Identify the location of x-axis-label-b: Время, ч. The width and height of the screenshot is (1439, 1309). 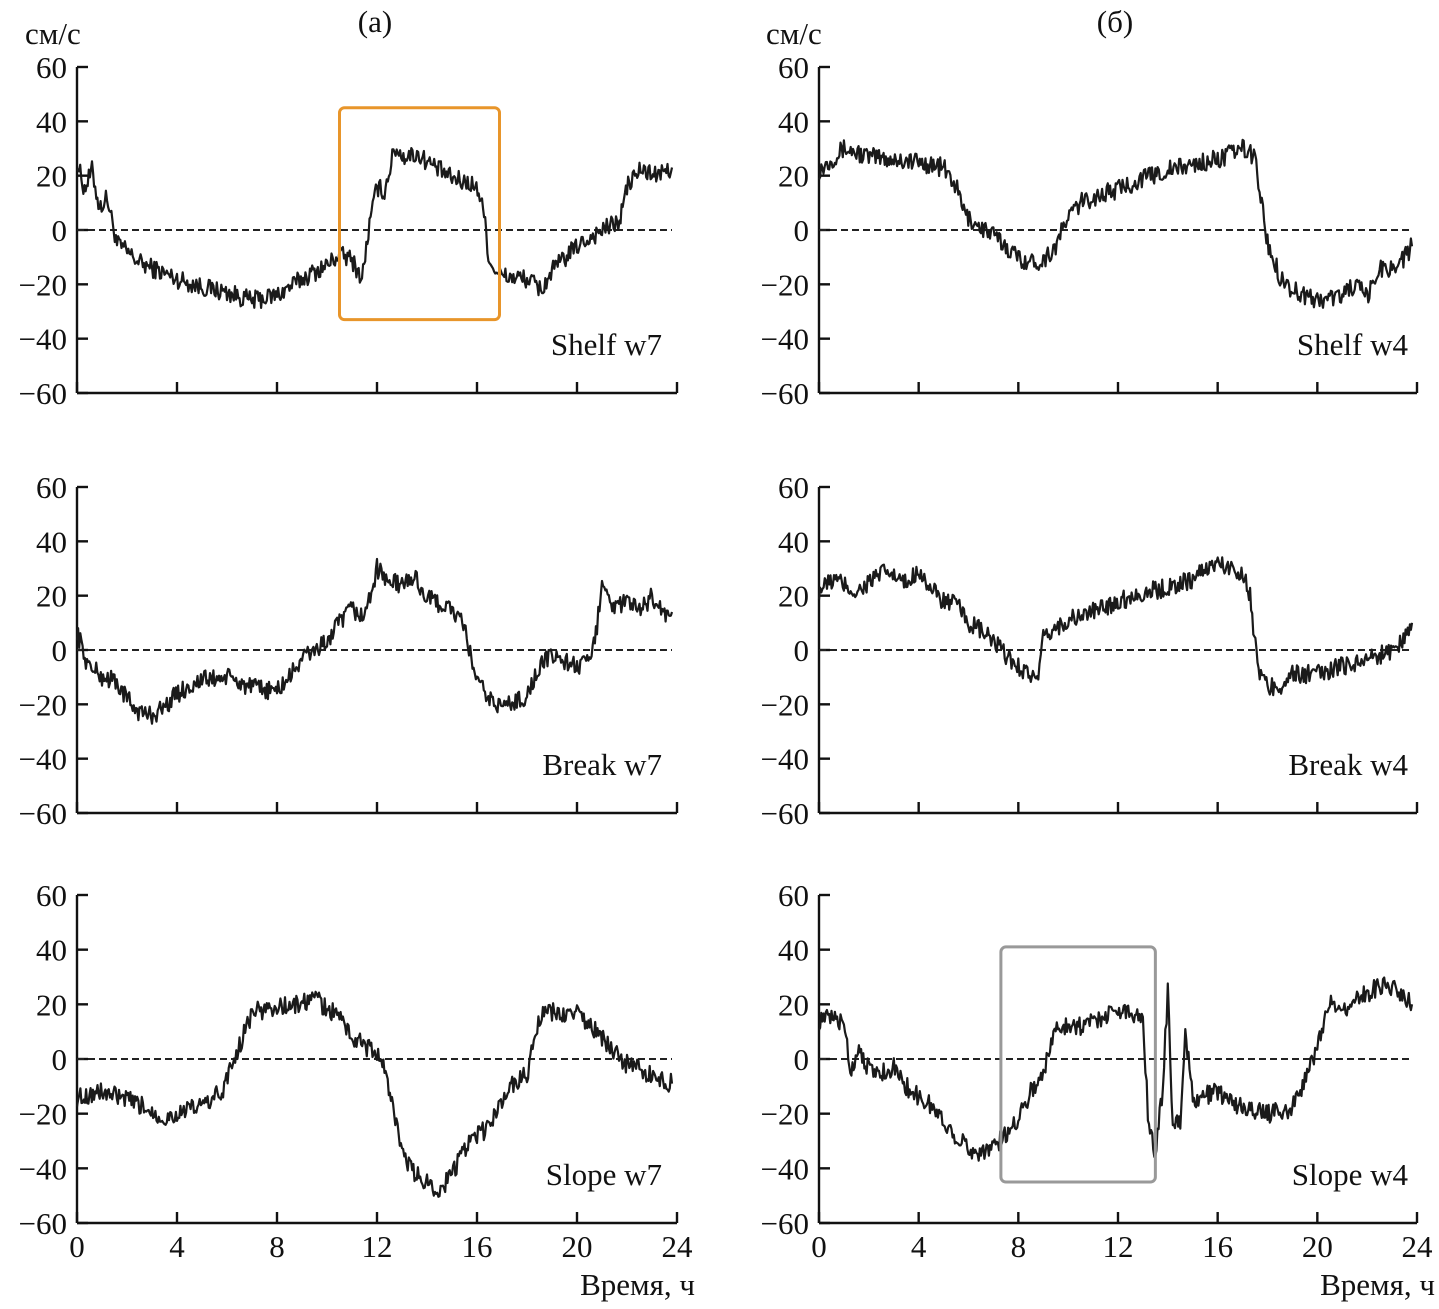
(1377, 1284).